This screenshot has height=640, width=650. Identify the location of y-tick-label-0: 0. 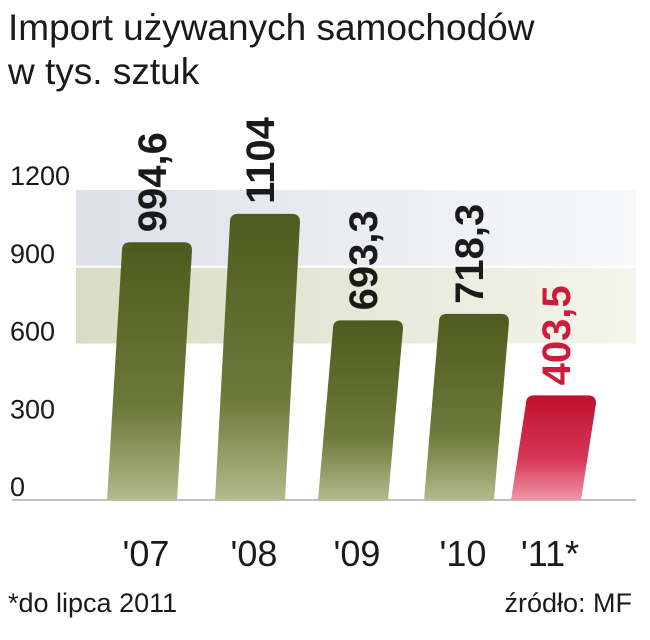
(17, 487).